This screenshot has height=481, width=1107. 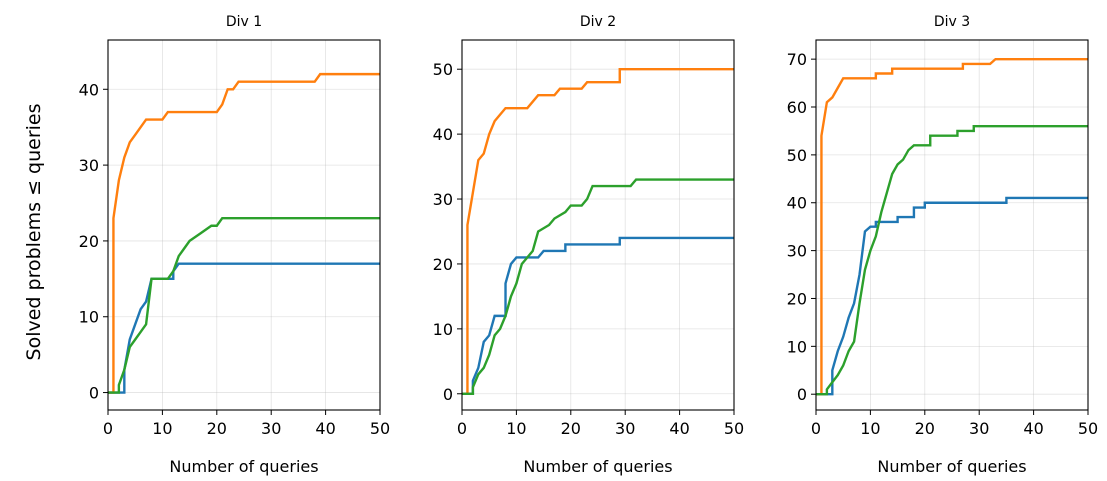 I want to click on y-tick-label: 60, so click(x=797, y=107).